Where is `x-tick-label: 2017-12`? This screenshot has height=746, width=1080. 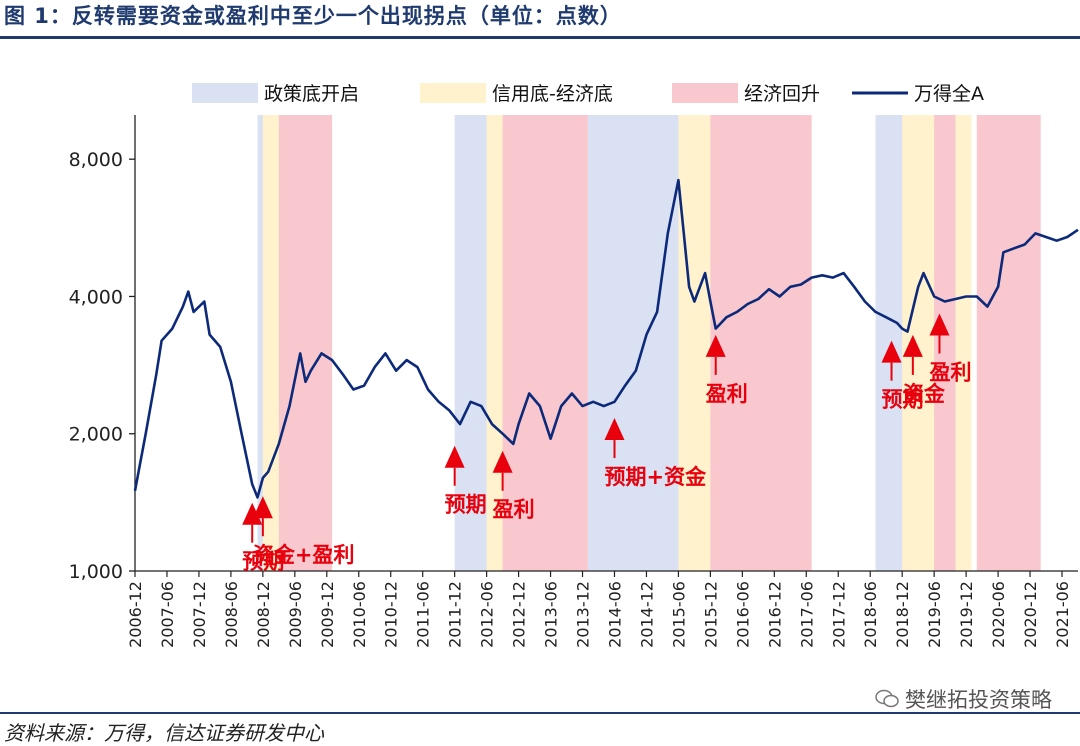
x-tick-label: 2017-12 is located at coordinates (838, 614).